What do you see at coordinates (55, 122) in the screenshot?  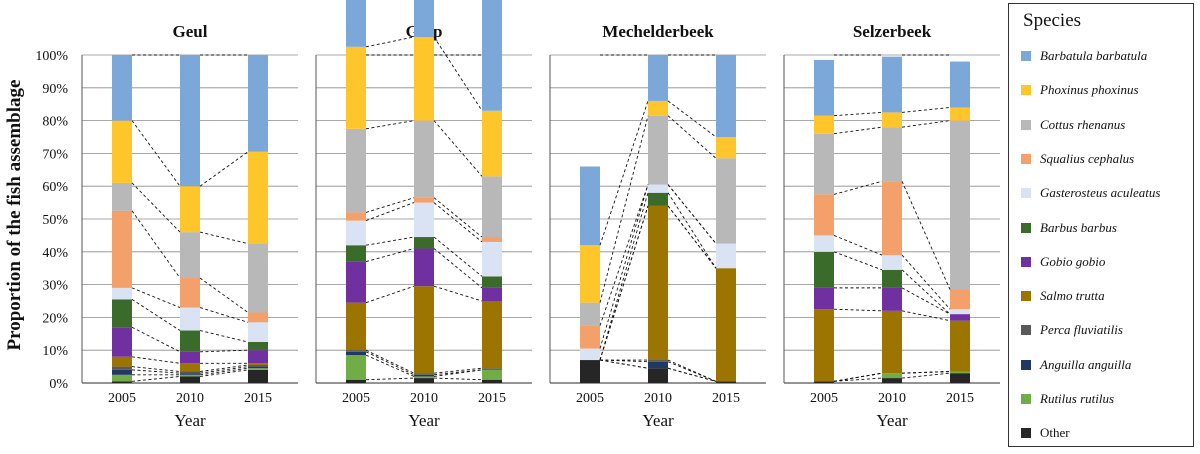 I see `y-tick-label: 80%` at bounding box center [55, 122].